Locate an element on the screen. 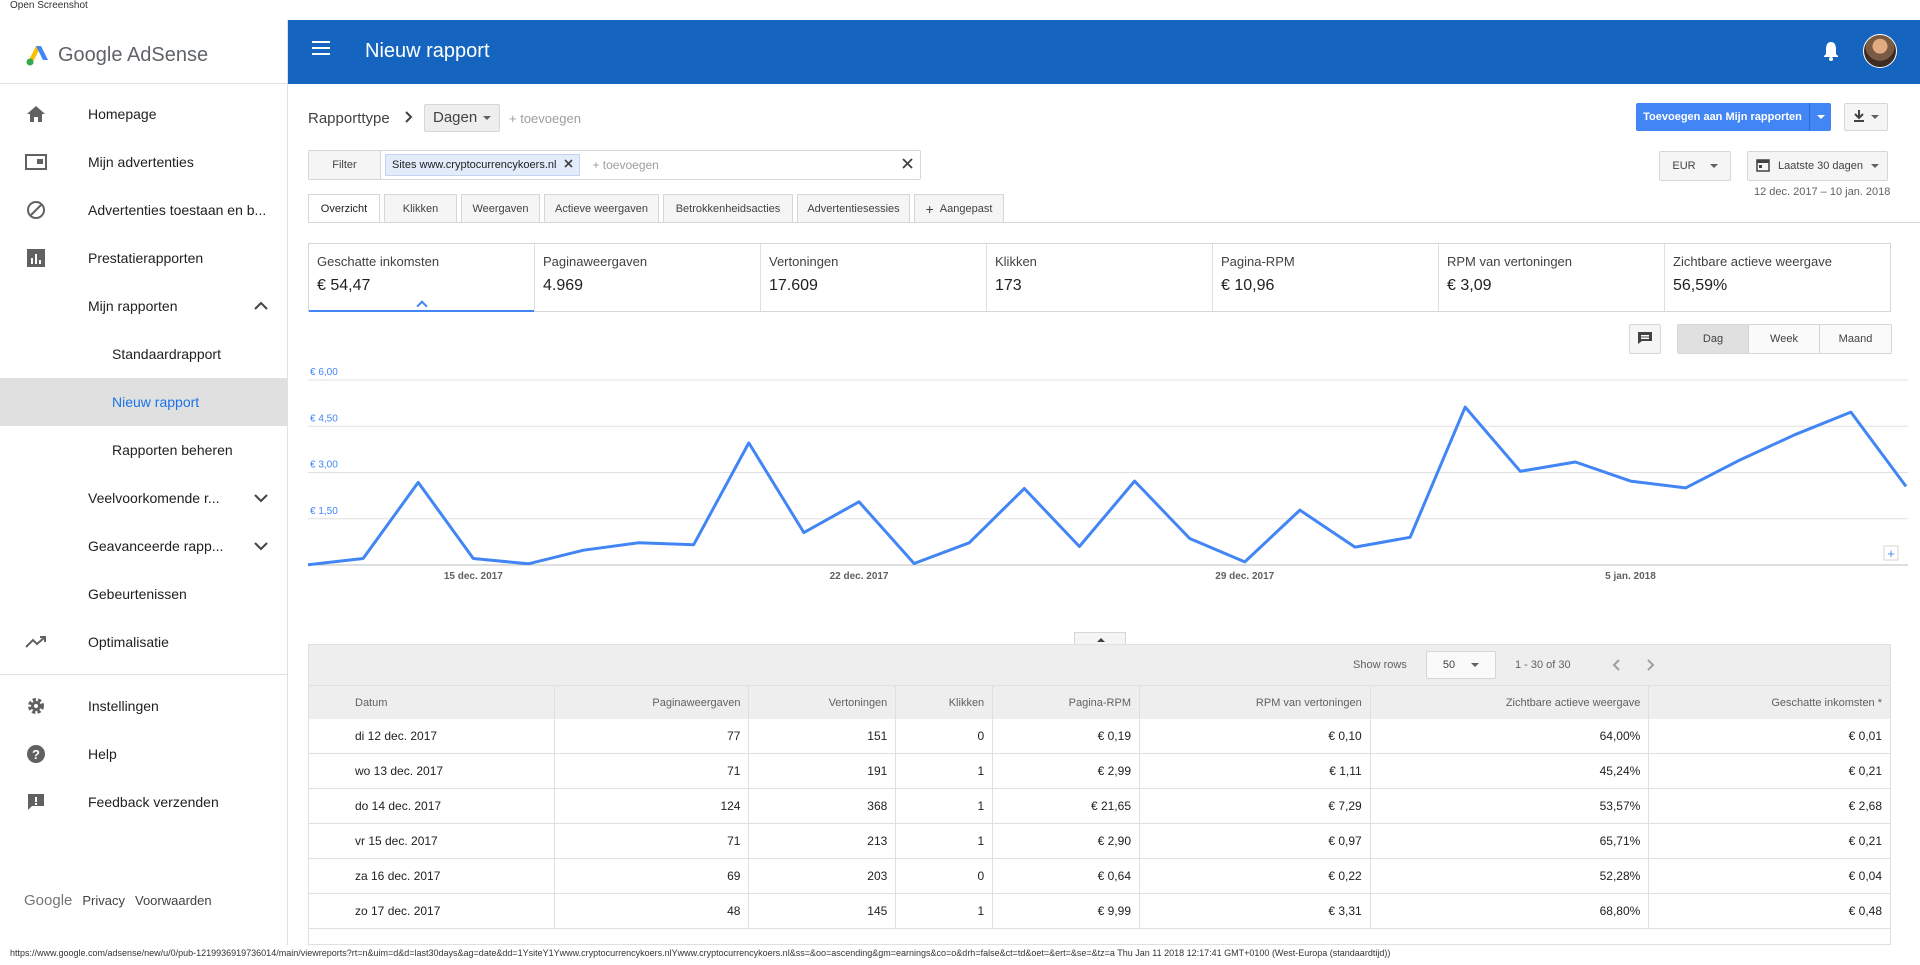 This screenshot has height=965, width=1920. cell-page-rpm: € 9,99 is located at coordinates (1066, 911).